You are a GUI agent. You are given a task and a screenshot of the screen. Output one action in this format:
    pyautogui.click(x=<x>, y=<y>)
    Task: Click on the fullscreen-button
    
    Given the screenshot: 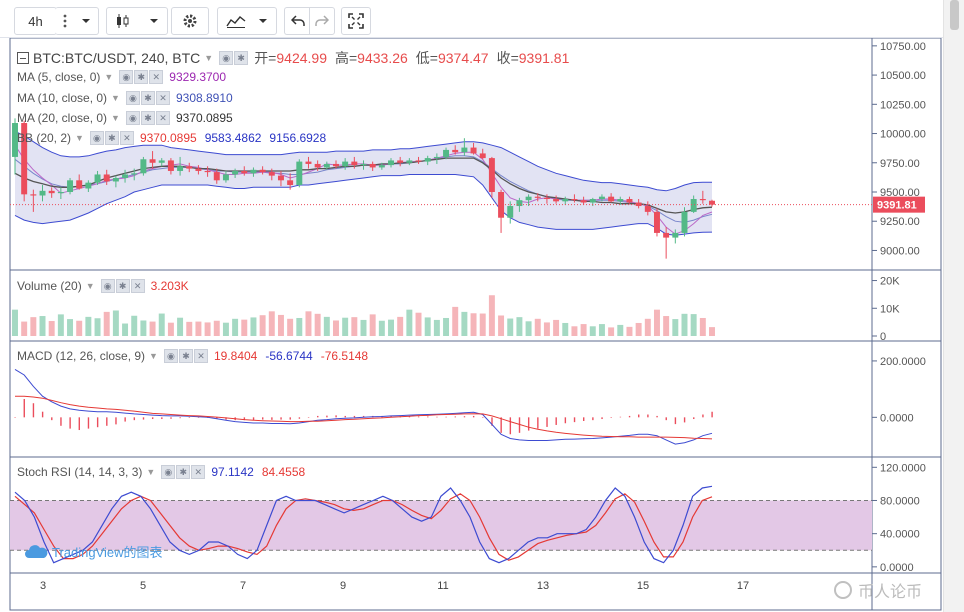 What is the action you would take?
    pyautogui.click(x=356, y=21)
    